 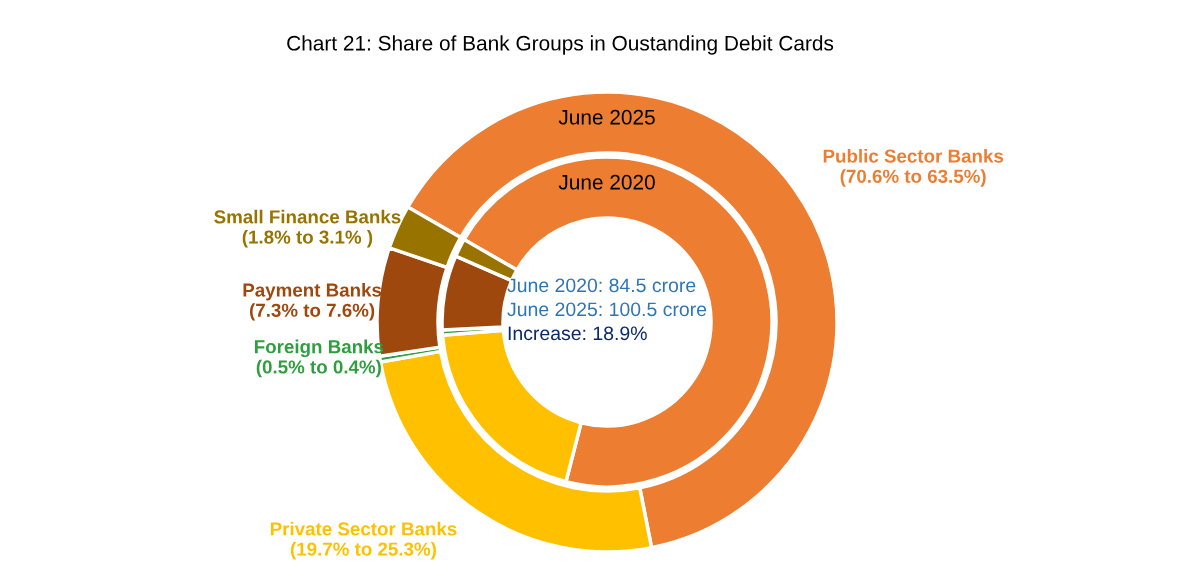 What do you see at coordinates (363, 540) in the screenshot?
I see `slice-label: Private Sector Banks (19.7% to 25.3%)` at bounding box center [363, 540].